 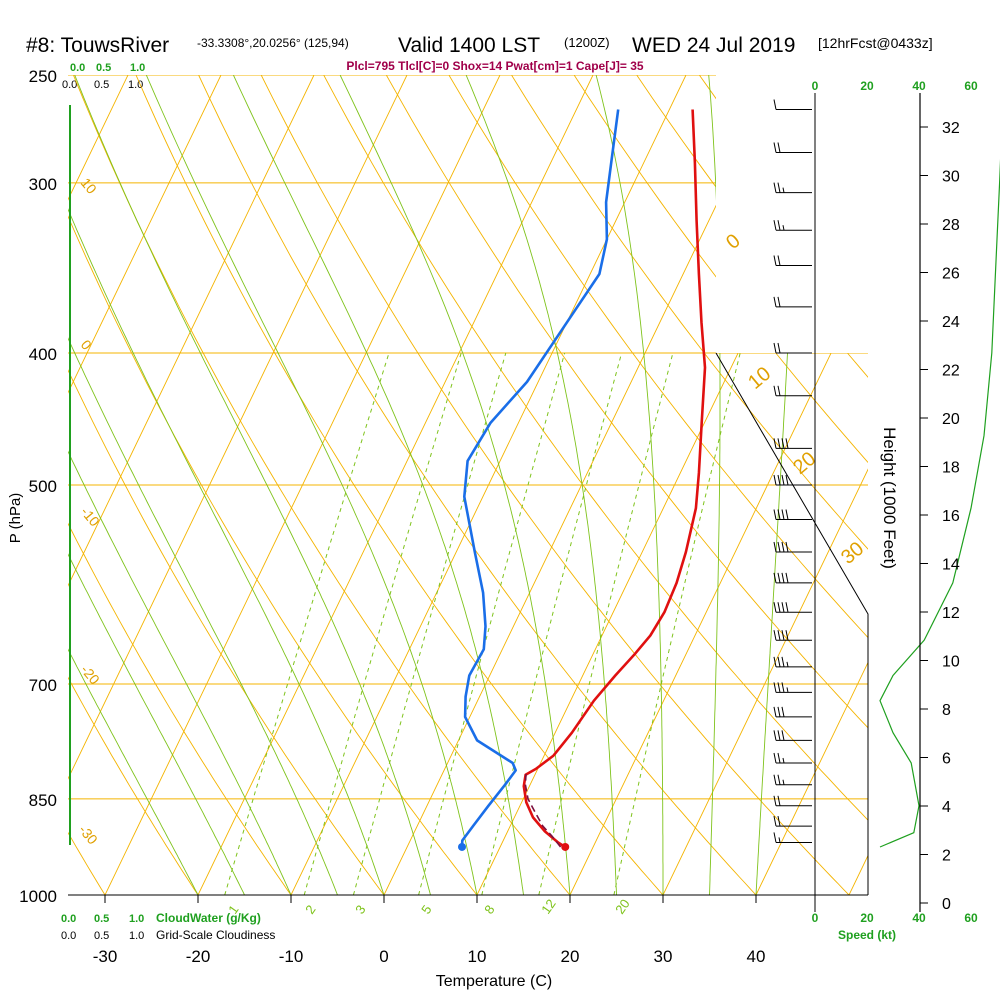 I want to click on theta-label: 30, so click(x=852, y=553).